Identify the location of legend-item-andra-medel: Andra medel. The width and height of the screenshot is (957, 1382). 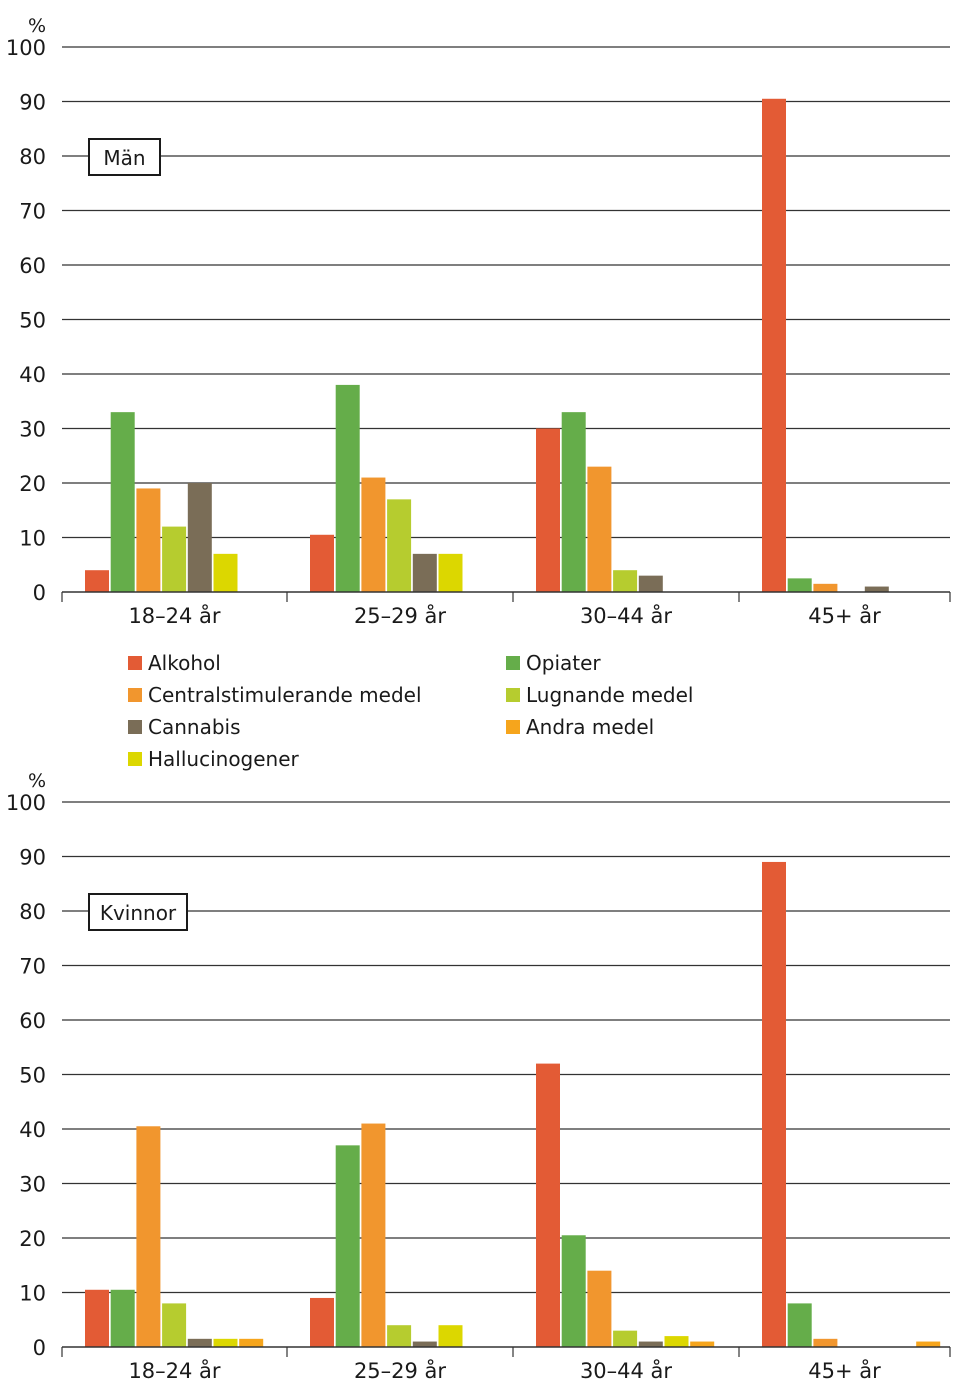
(580, 727).